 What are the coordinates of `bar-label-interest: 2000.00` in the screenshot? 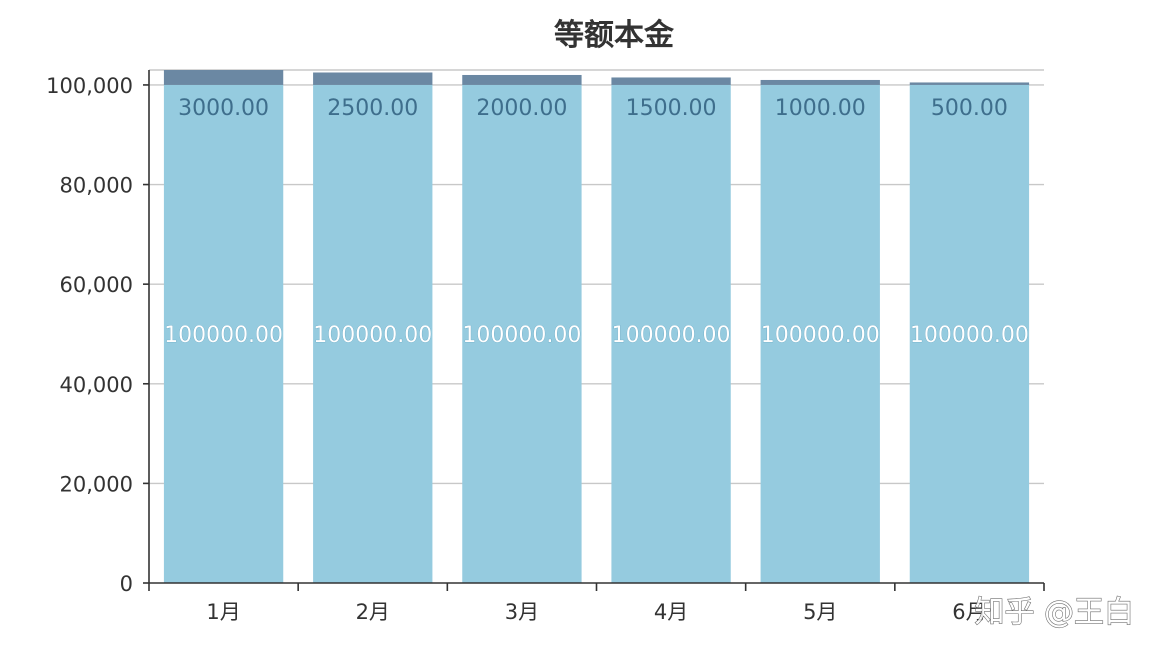 It's located at (521, 108).